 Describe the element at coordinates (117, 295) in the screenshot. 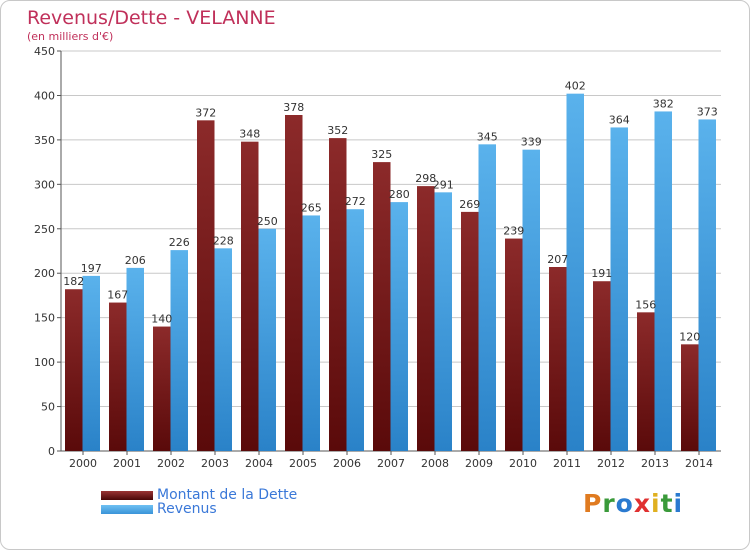

I see `debt-data-label: 167` at that location.